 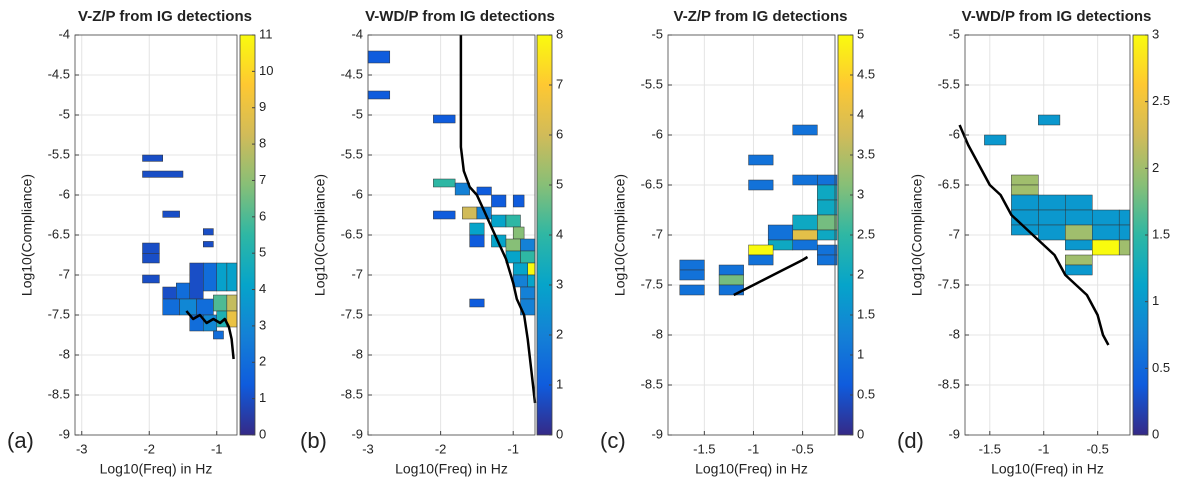 What do you see at coordinates (441, 448) in the screenshot?
I see `x-tick-label: -2` at bounding box center [441, 448].